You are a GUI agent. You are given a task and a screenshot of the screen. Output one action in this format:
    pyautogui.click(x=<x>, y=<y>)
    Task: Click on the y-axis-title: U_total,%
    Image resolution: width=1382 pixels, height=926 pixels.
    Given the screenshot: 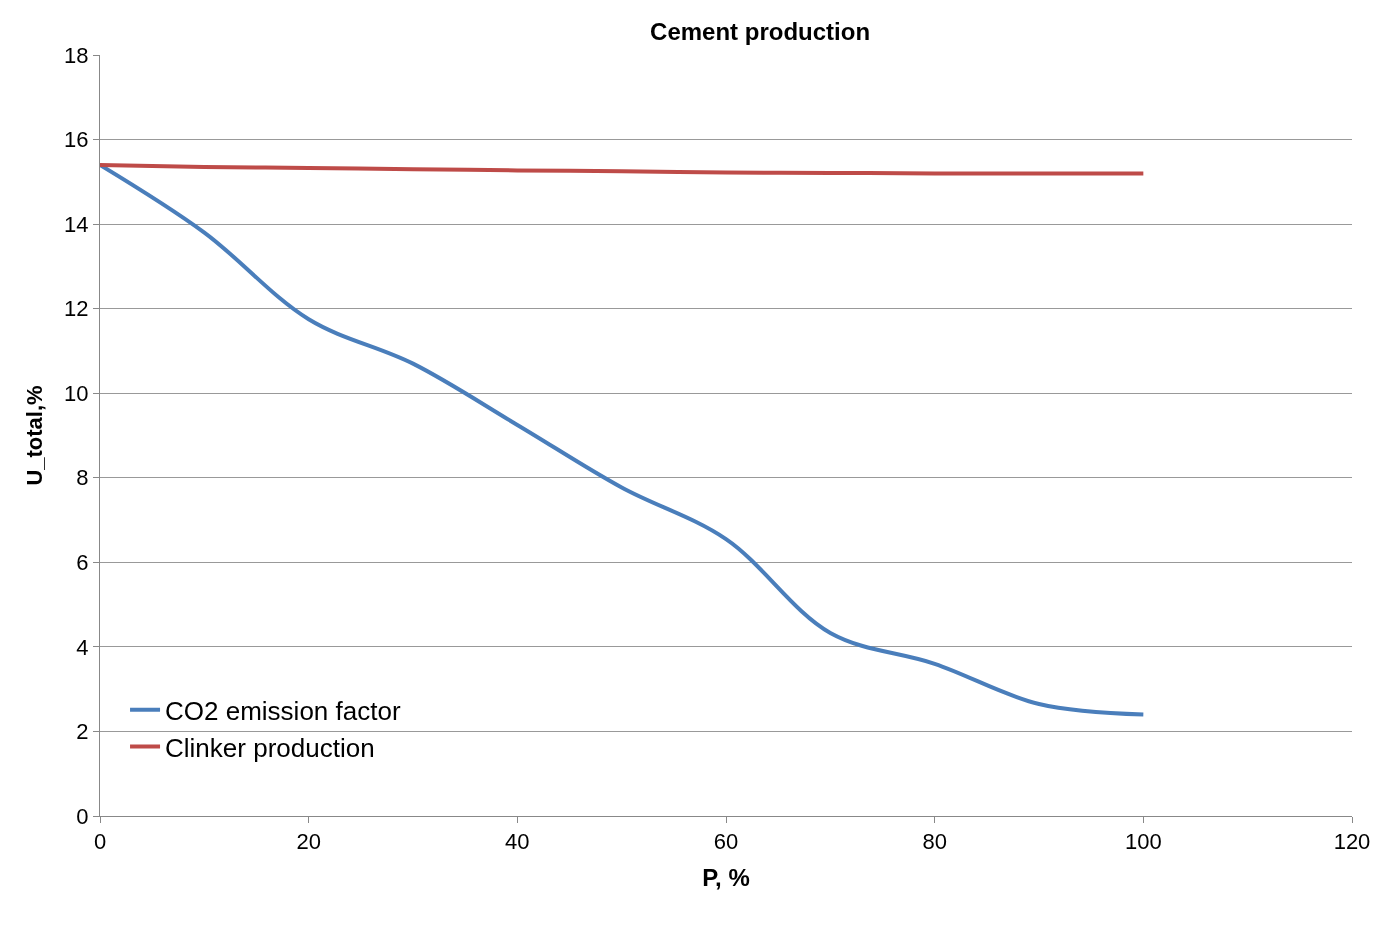 What is the action you would take?
    pyautogui.click(x=34, y=435)
    